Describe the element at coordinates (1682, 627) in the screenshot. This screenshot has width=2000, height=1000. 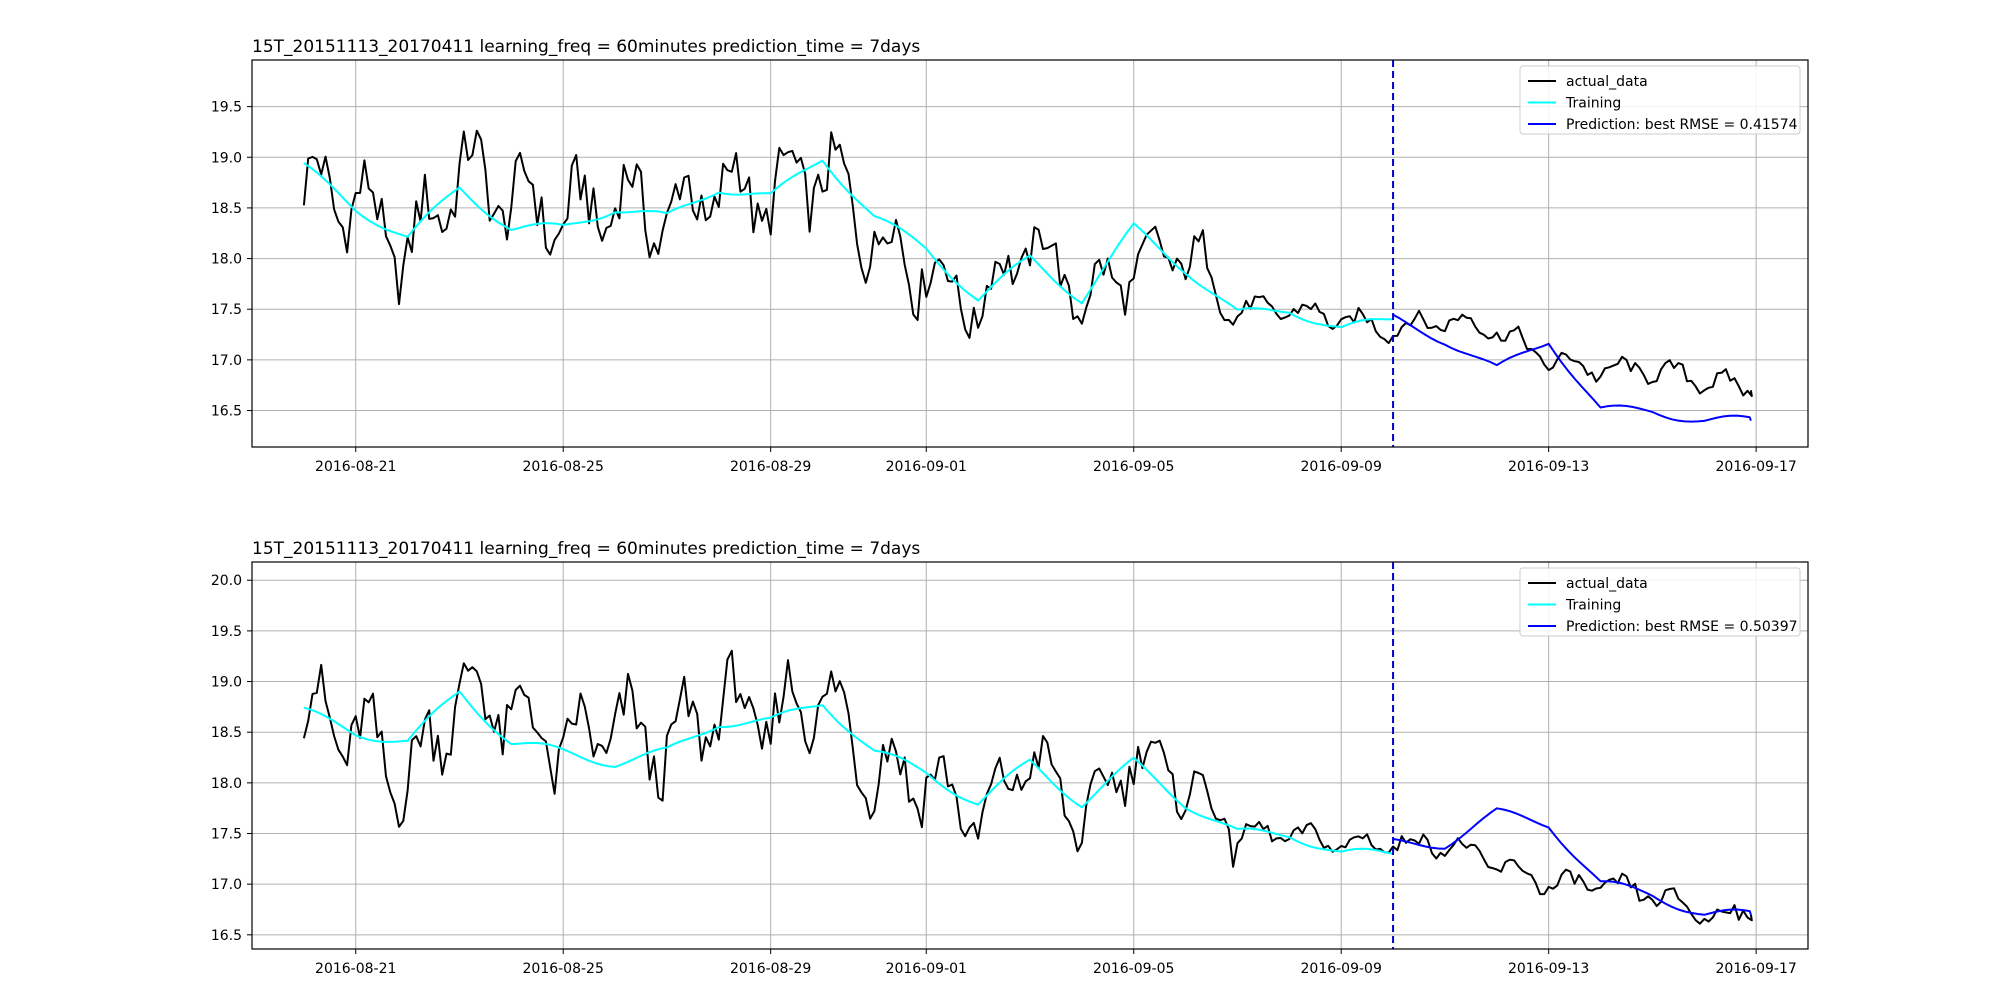
I see `legend-label: Prediction: best RMSE = 0.50397` at that location.